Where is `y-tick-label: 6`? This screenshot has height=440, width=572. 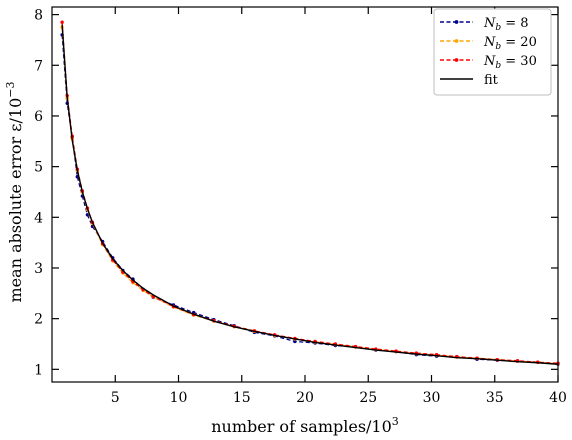
y-tick-label: 6 is located at coordinates (38, 117).